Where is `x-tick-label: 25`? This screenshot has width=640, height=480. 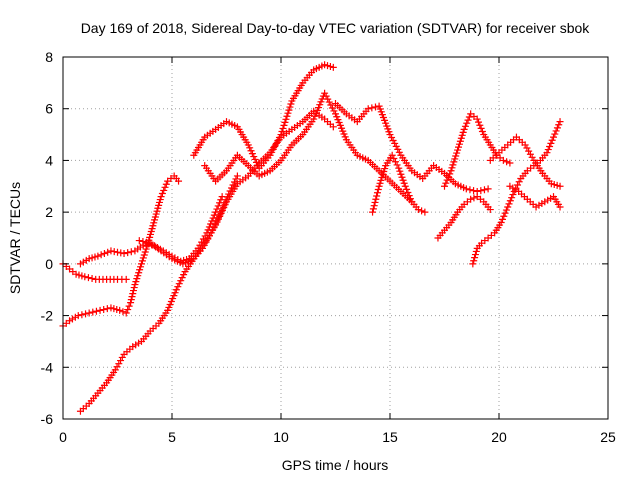 x-tick-label: 25 is located at coordinates (608, 437).